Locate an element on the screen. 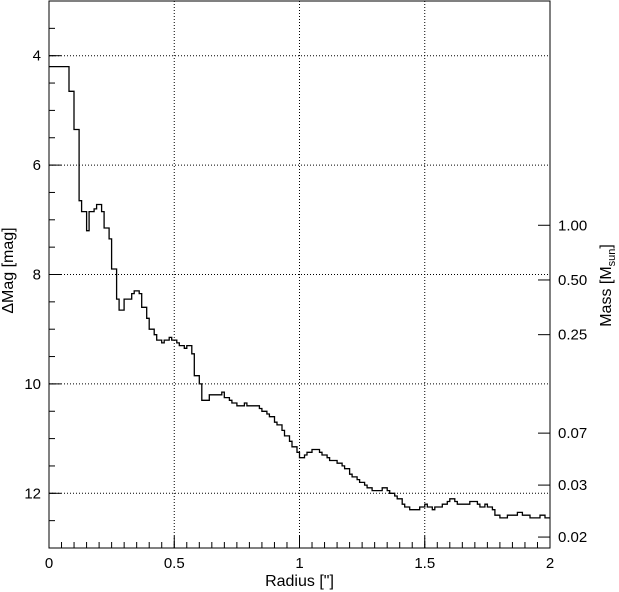 The width and height of the screenshot is (619, 592). y2-axis-title-close: ] is located at coordinates (606, 246).